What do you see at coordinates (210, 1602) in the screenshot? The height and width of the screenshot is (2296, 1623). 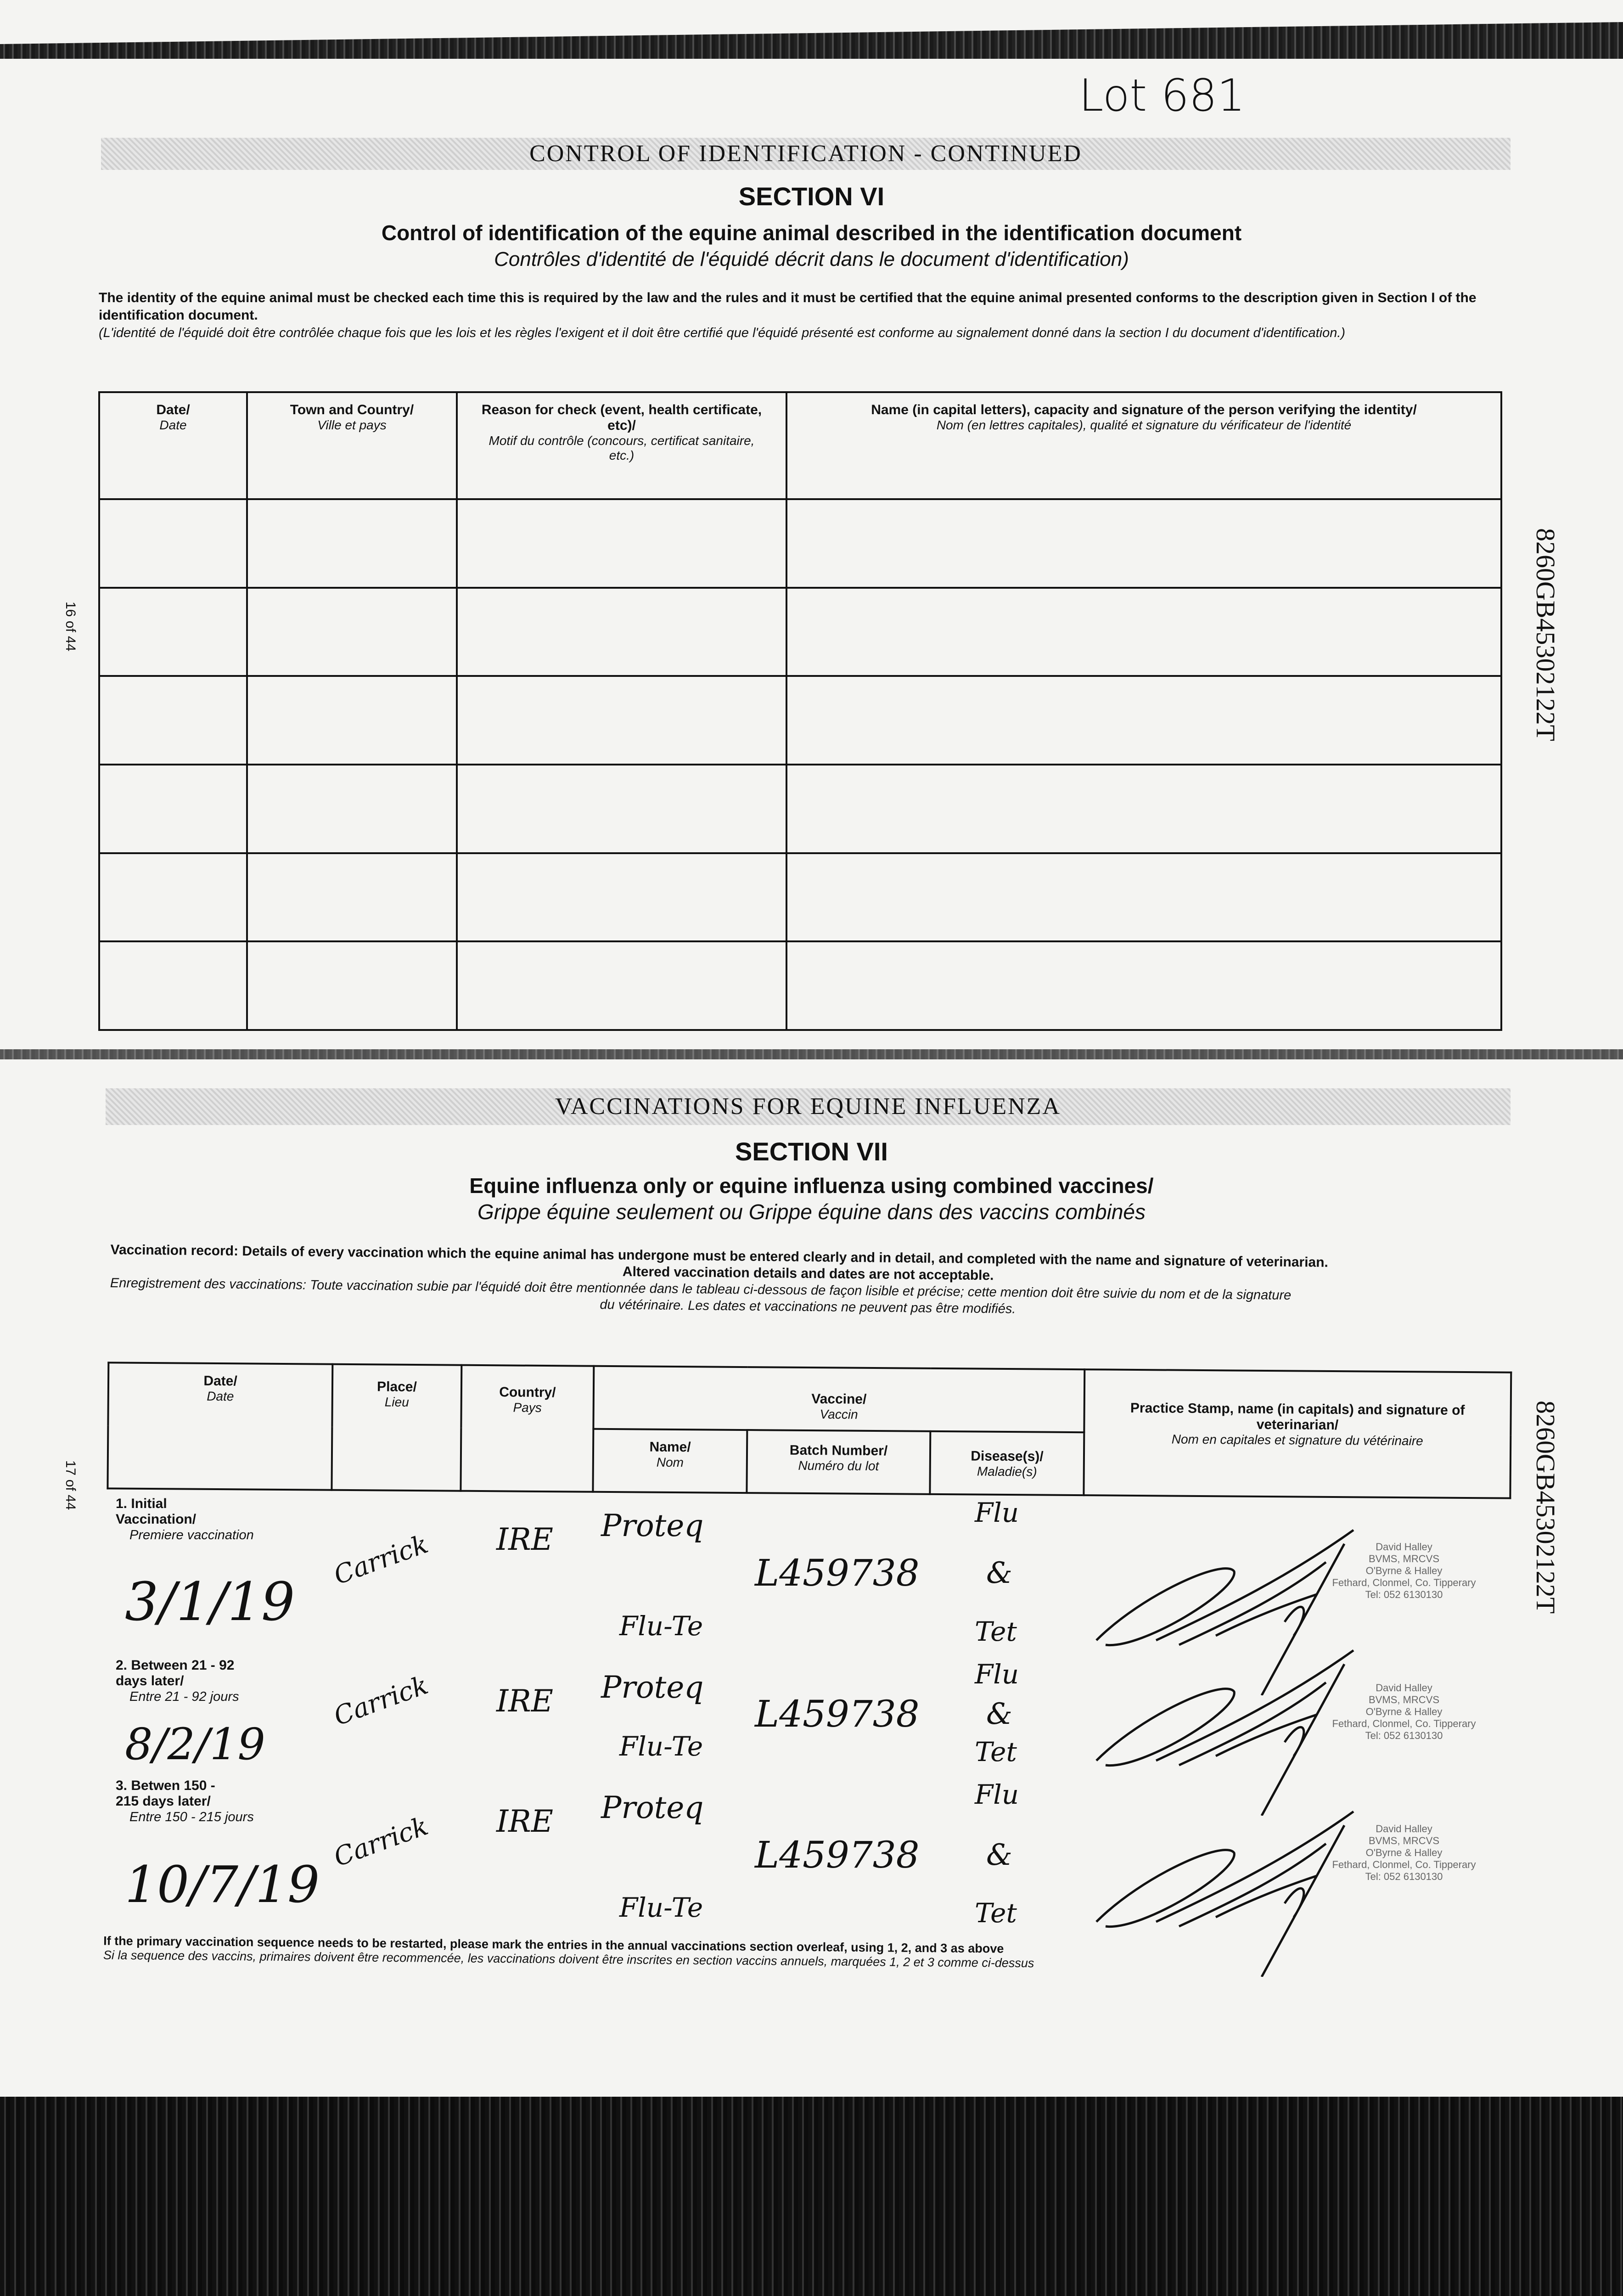 I see `vaccination-date: 3/1/19` at bounding box center [210, 1602].